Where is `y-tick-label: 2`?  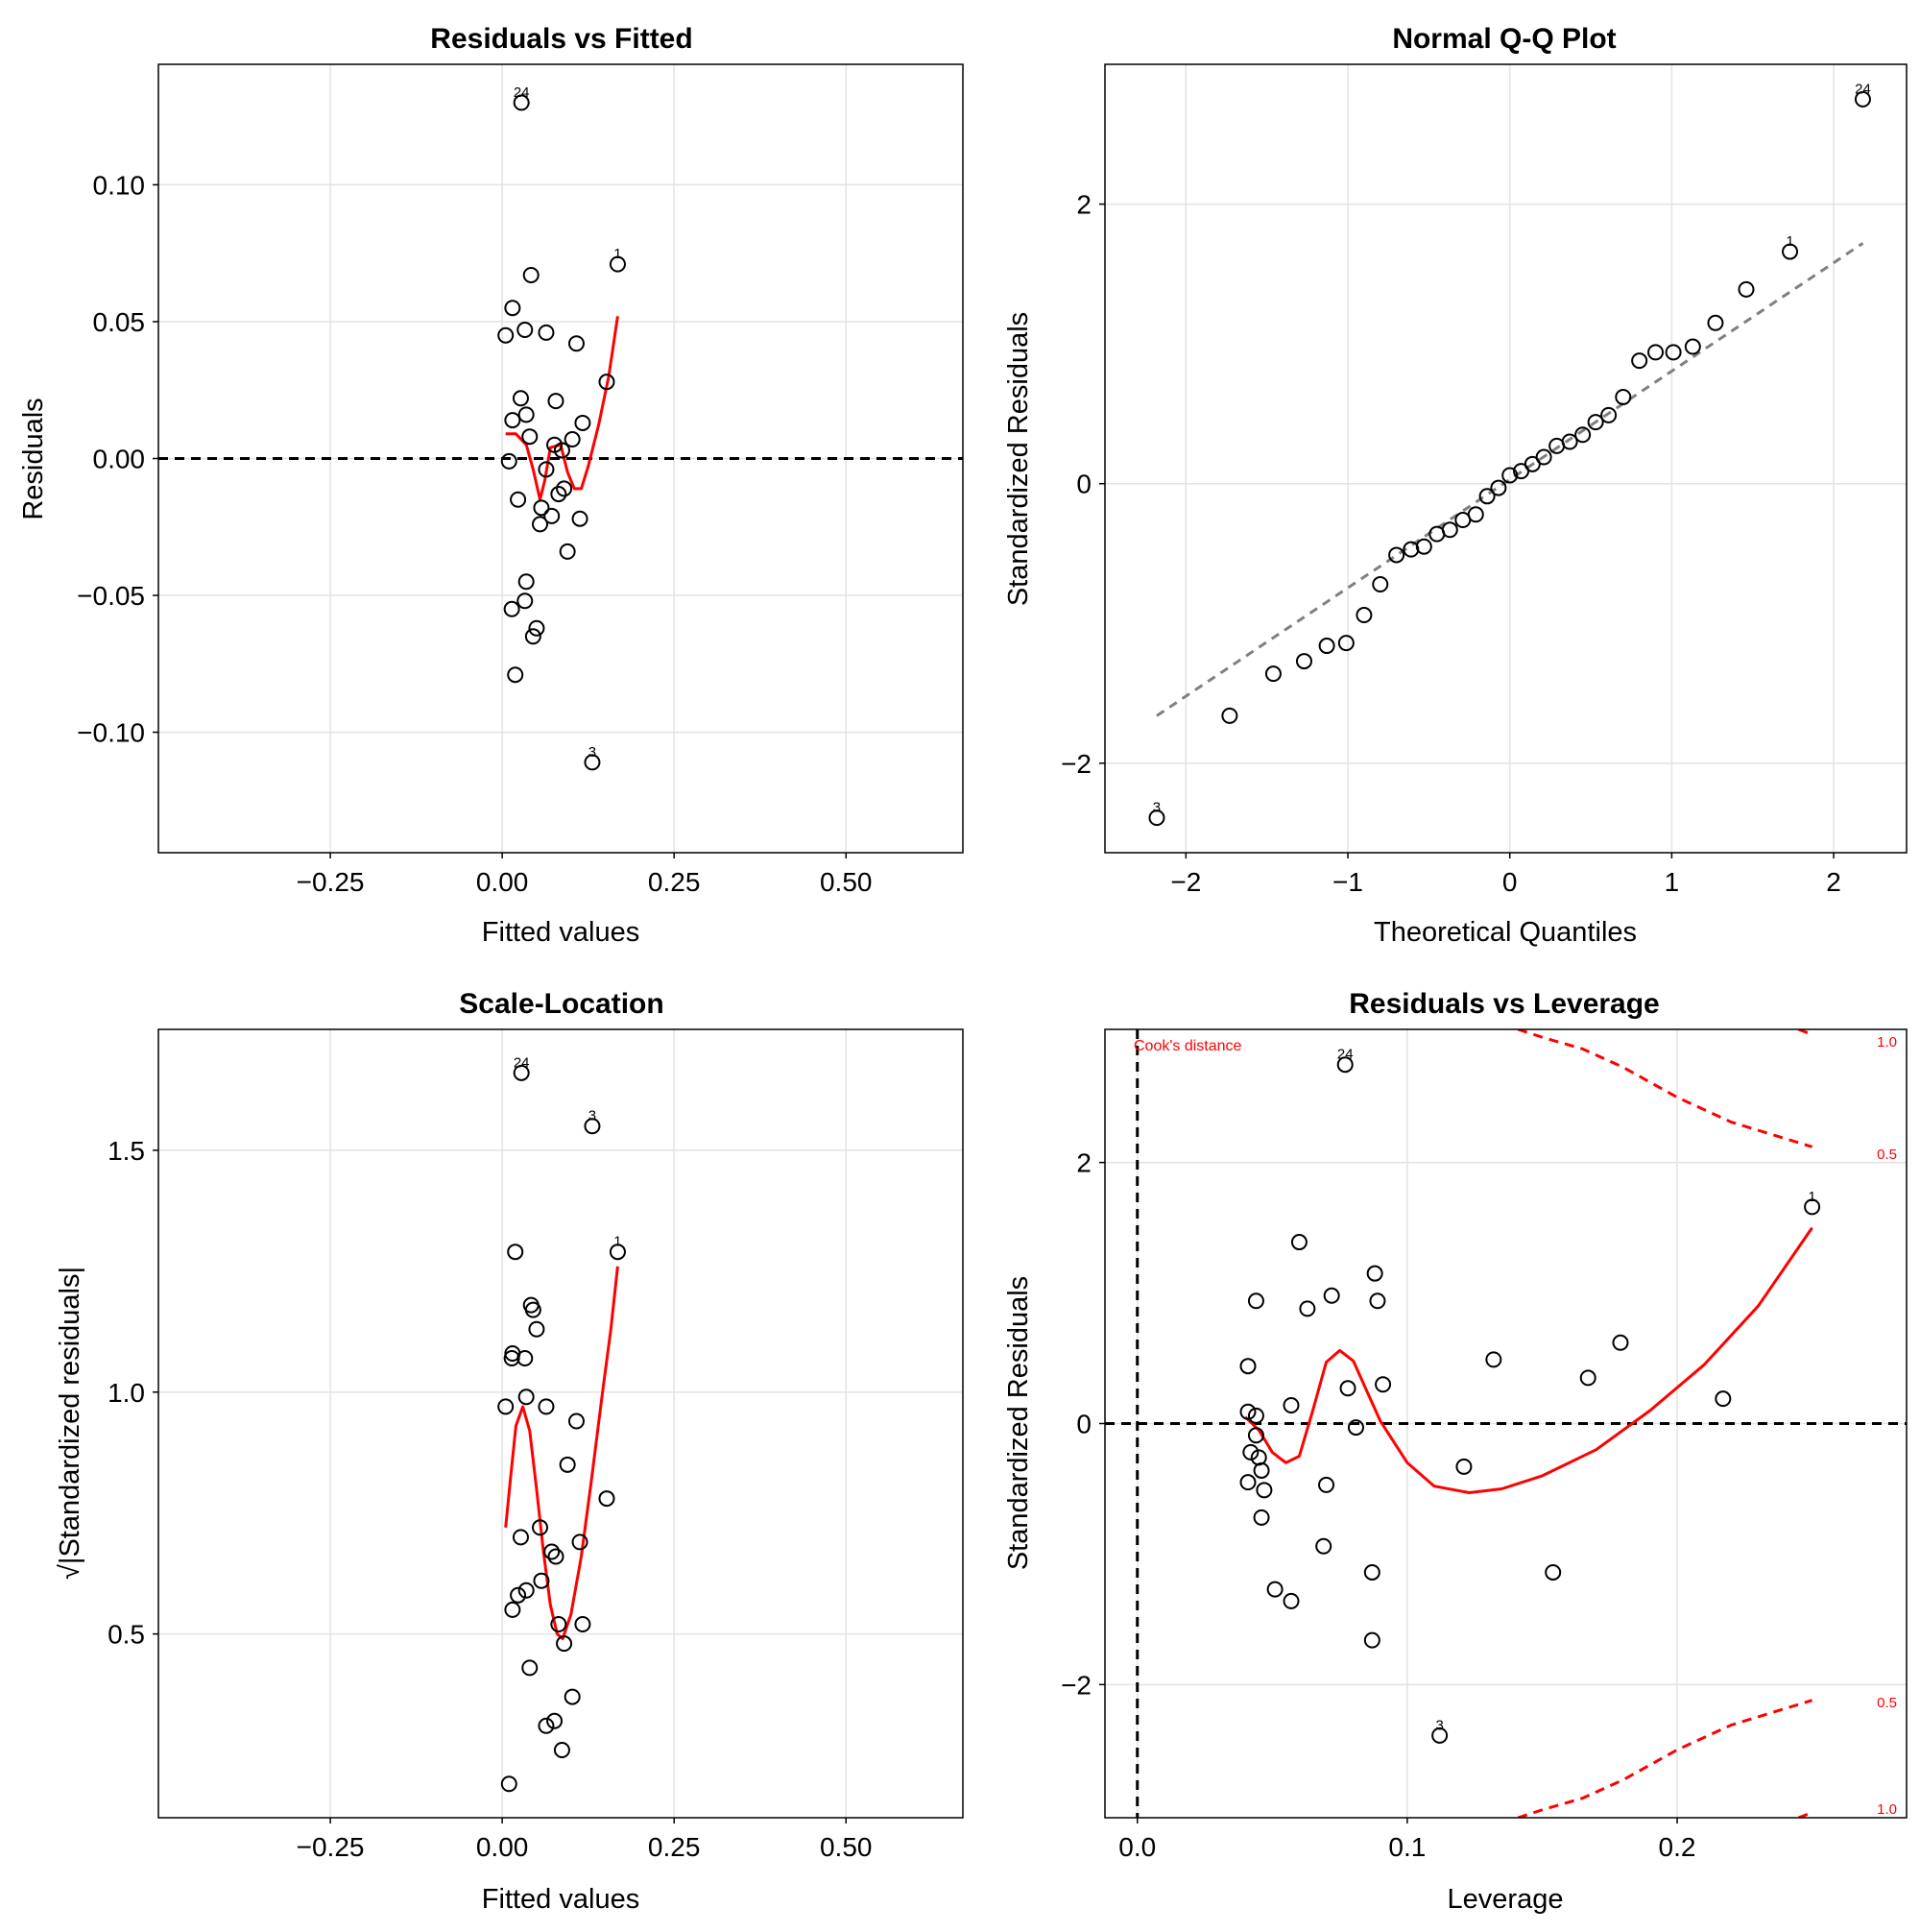 y-tick-label: 2 is located at coordinates (1084, 205).